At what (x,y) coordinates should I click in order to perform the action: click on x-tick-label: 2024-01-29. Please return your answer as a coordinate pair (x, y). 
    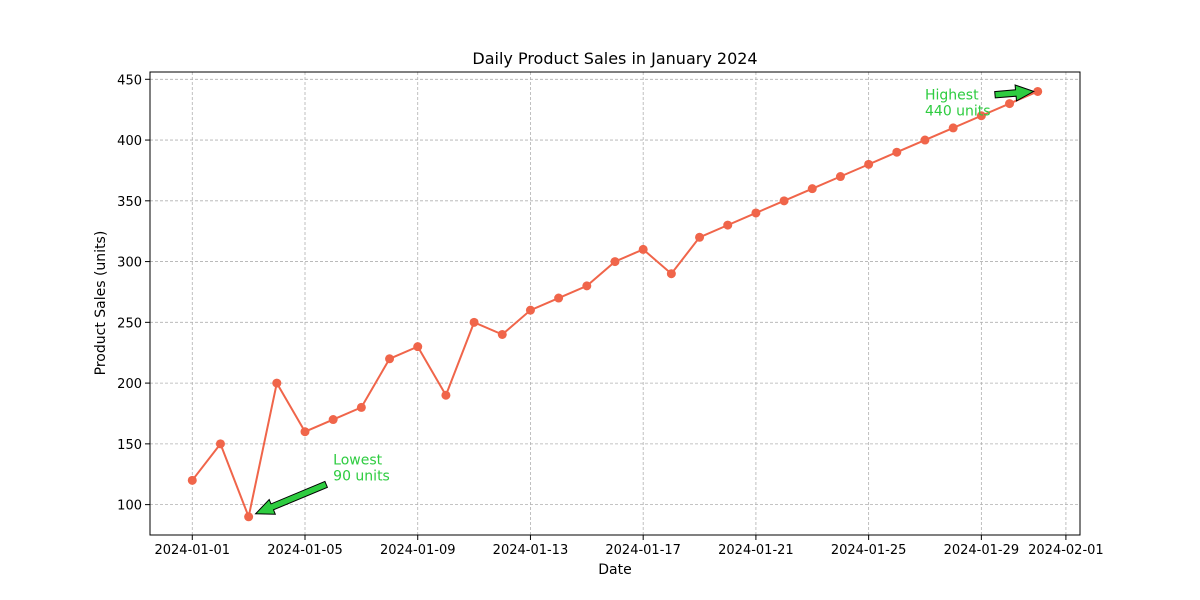
    Looking at the image, I should click on (982, 550).